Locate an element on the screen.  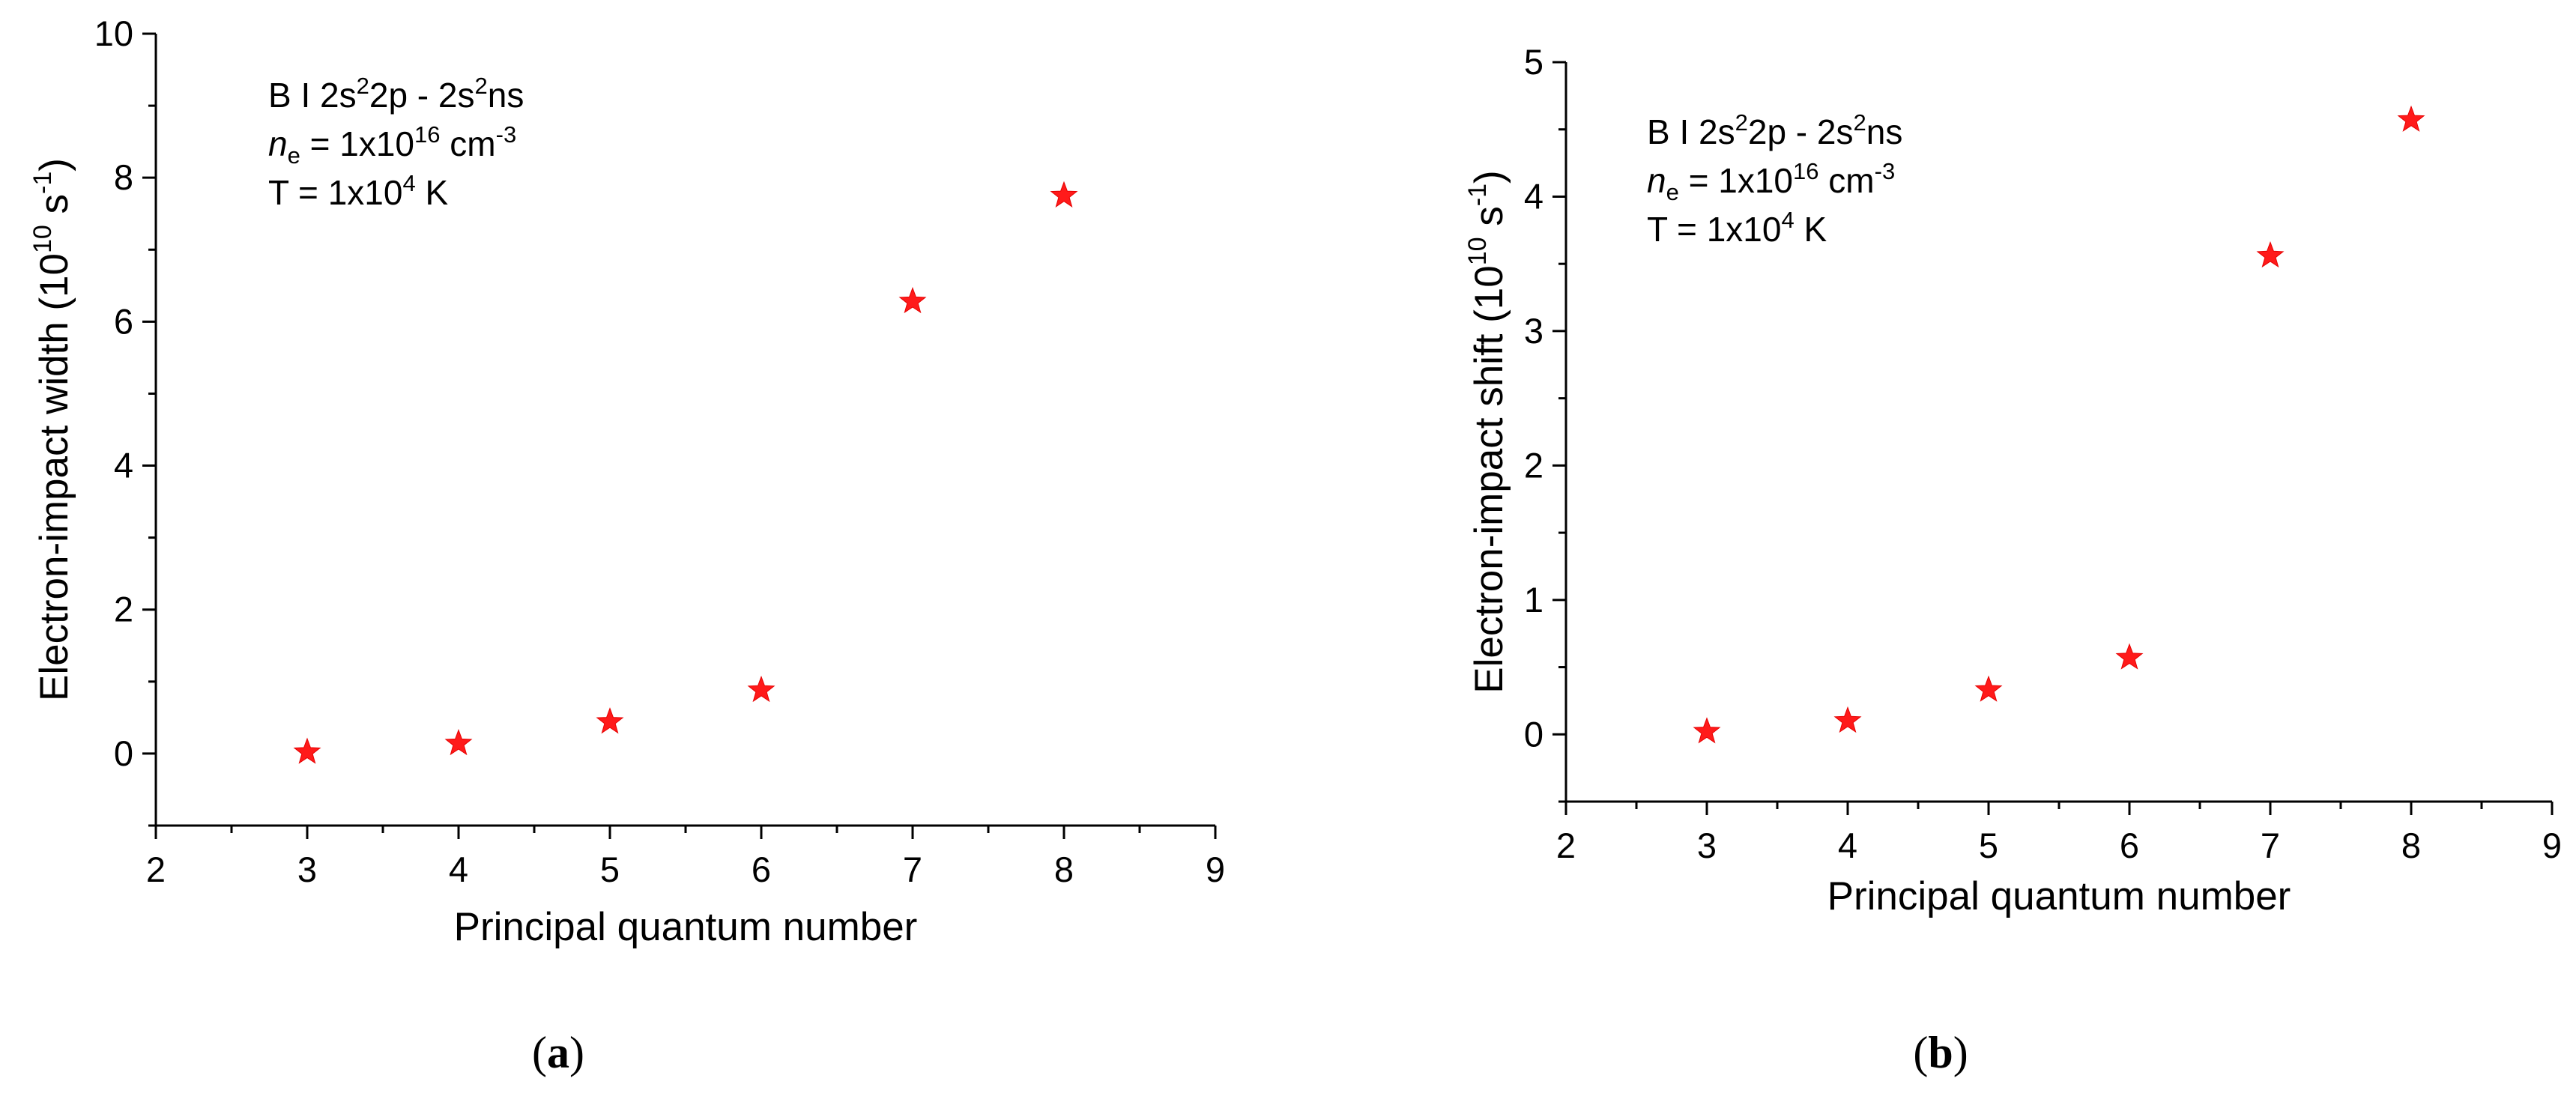
caption-letter: b is located at coordinates (1940, 1052).